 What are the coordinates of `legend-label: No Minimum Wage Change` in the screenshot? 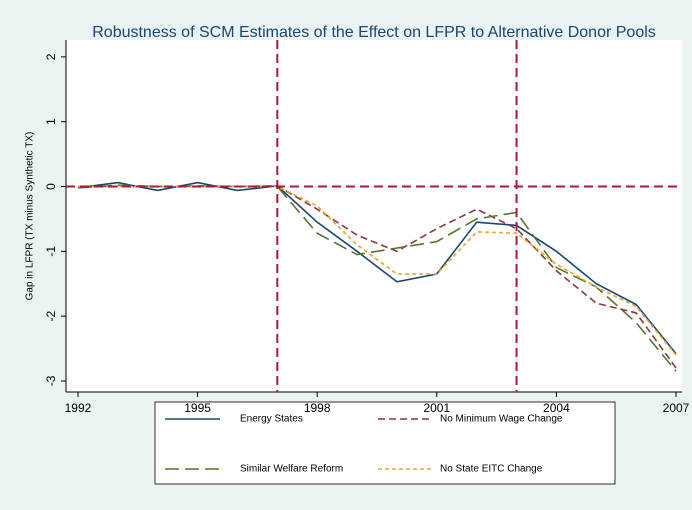 It's located at (501, 419).